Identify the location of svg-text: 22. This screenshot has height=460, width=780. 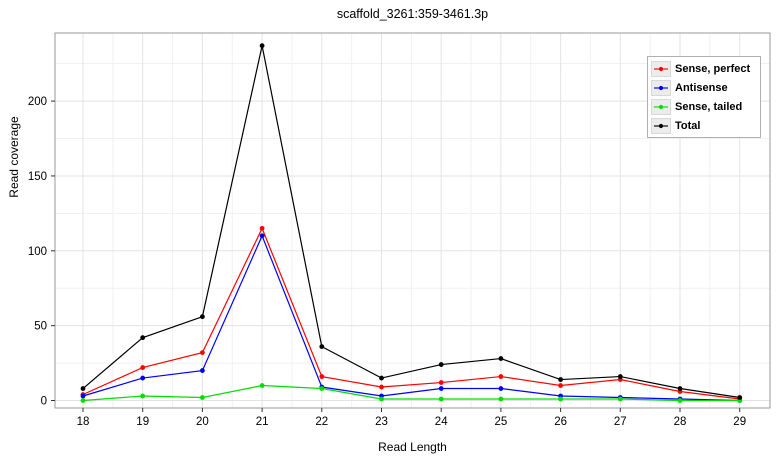
(321, 422).